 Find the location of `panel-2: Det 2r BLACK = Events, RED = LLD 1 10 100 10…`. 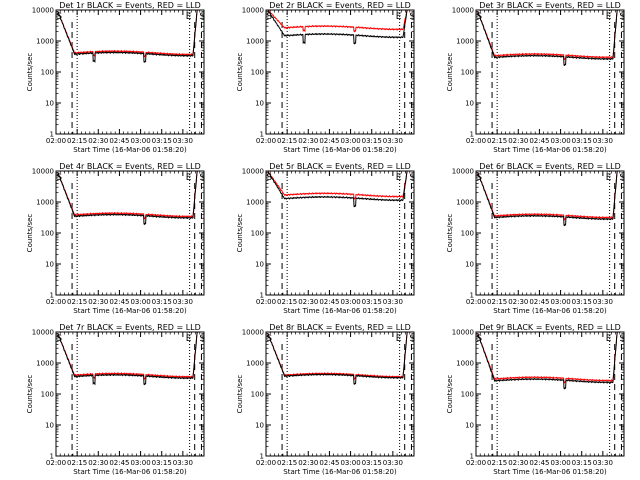

panel-2: Det 2r BLACK = Events, RED = LLD 1 10 100 10… is located at coordinates (325, 77).